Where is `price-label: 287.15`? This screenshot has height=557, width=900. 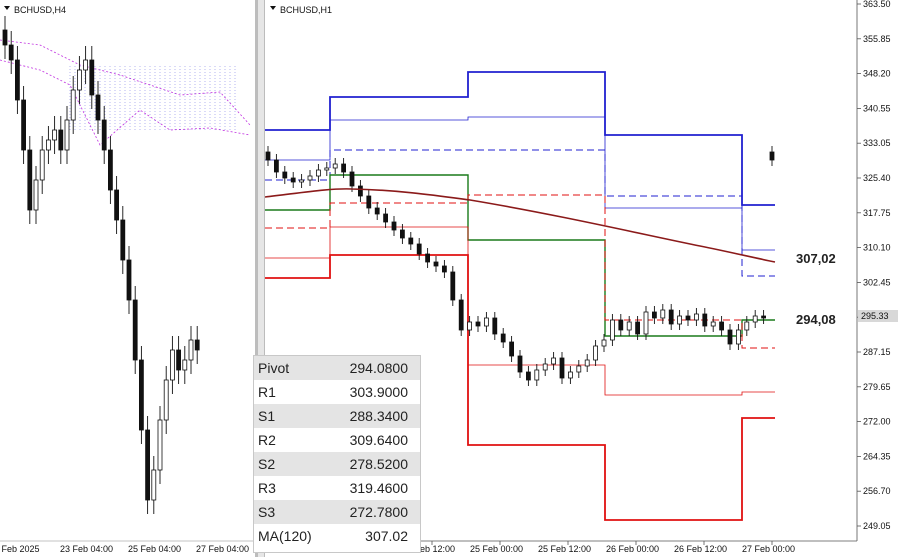
price-label: 287.15 is located at coordinates (877, 352).